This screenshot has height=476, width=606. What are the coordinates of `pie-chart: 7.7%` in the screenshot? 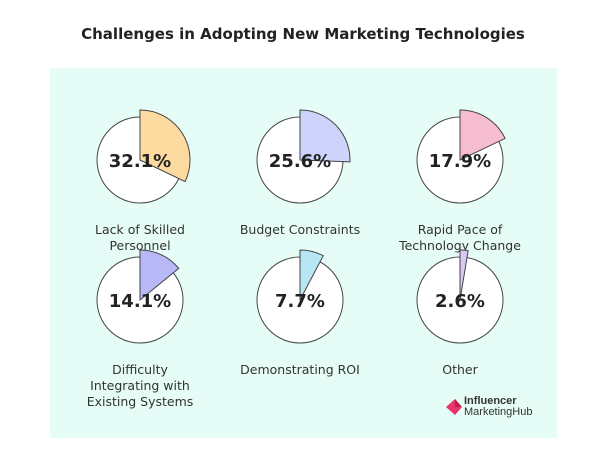 It's located at (300, 296).